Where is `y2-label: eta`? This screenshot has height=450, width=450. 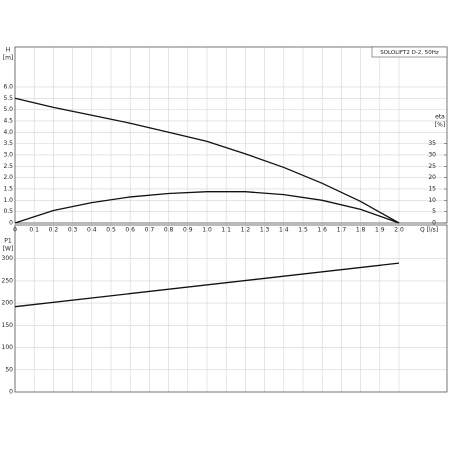
y2-label: eta is located at coordinates (440, 117).